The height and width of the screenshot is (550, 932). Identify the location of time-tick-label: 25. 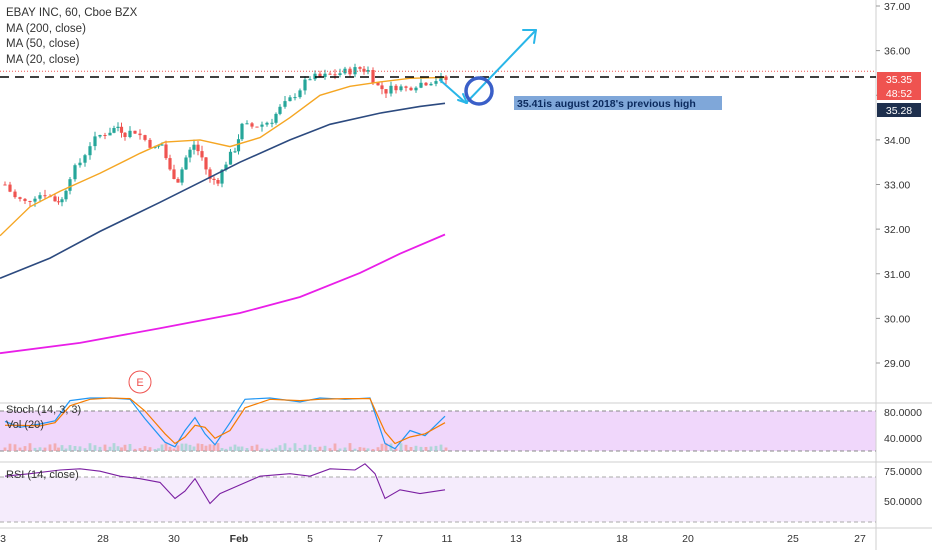
(793, 539).